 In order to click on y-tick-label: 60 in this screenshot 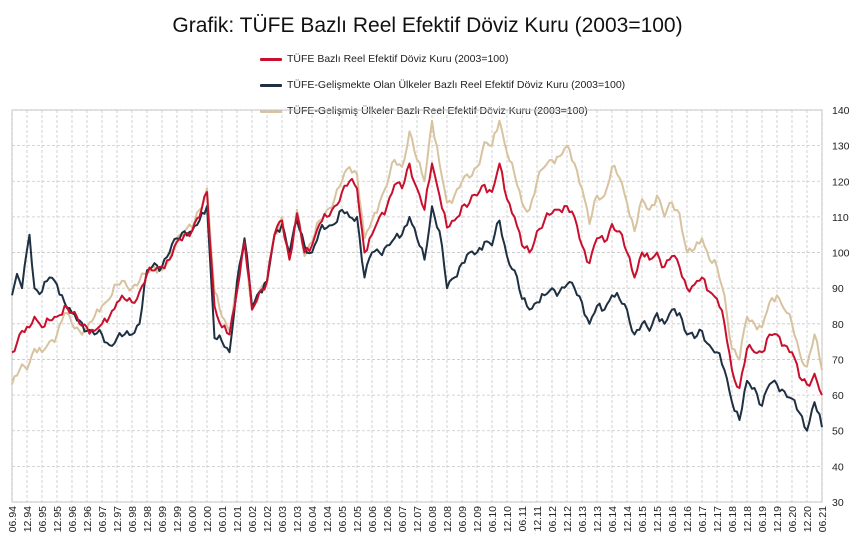, I will do `click(838, 396)`.